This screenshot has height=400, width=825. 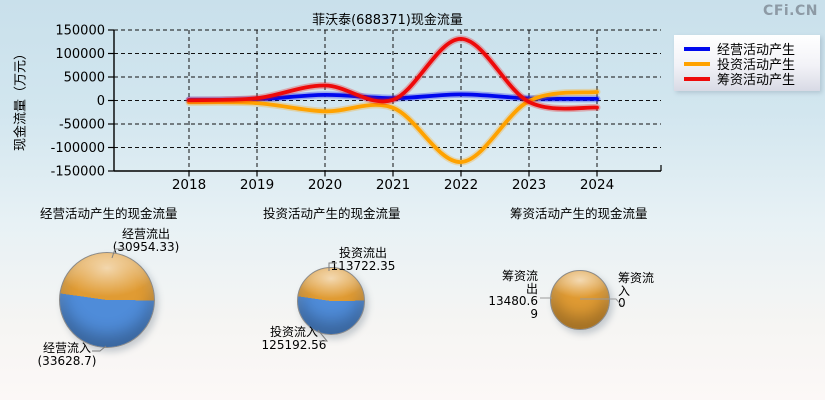 What do you see at coordinates (293, 332) in the screenshot?
I see `investing-inflow-label: 投资流入` at bounding box center [293, 332].